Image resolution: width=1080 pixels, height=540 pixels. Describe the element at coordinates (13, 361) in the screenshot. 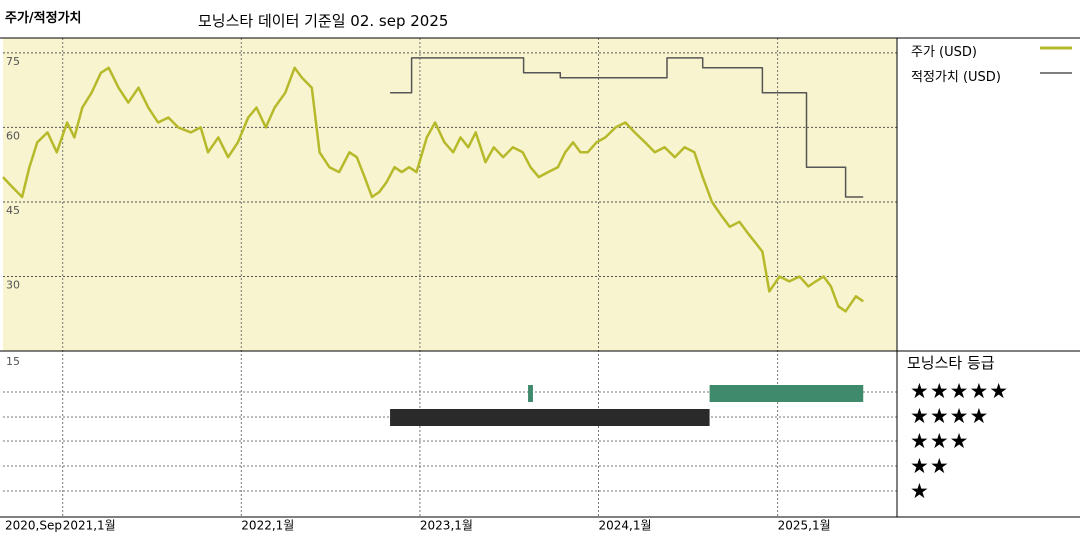

I see `y-tick-label: 15` at that location.